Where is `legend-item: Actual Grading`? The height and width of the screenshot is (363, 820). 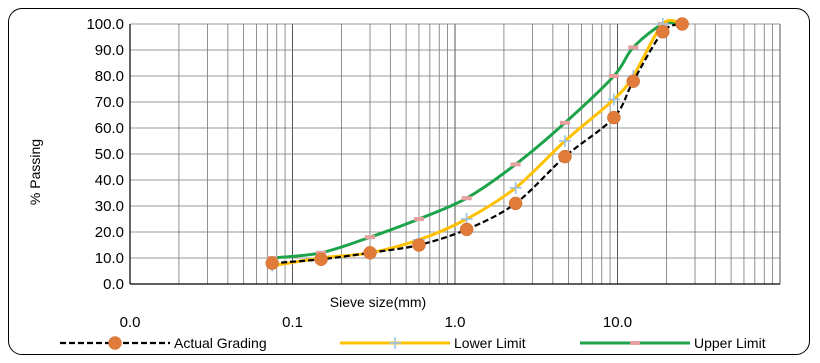 legend-item: Actual Grading is located at coordinates (163, 343).